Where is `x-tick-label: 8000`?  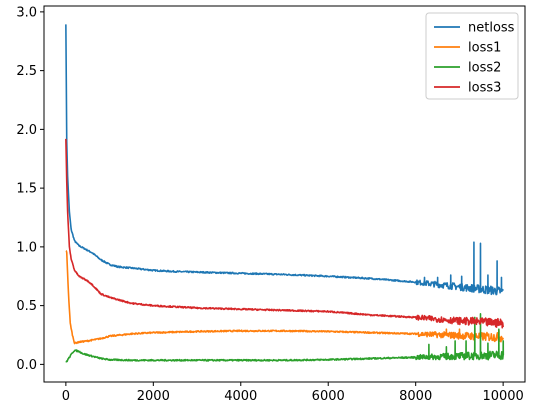 x-tick-label: 8000 is located at coordinates (415, 396).